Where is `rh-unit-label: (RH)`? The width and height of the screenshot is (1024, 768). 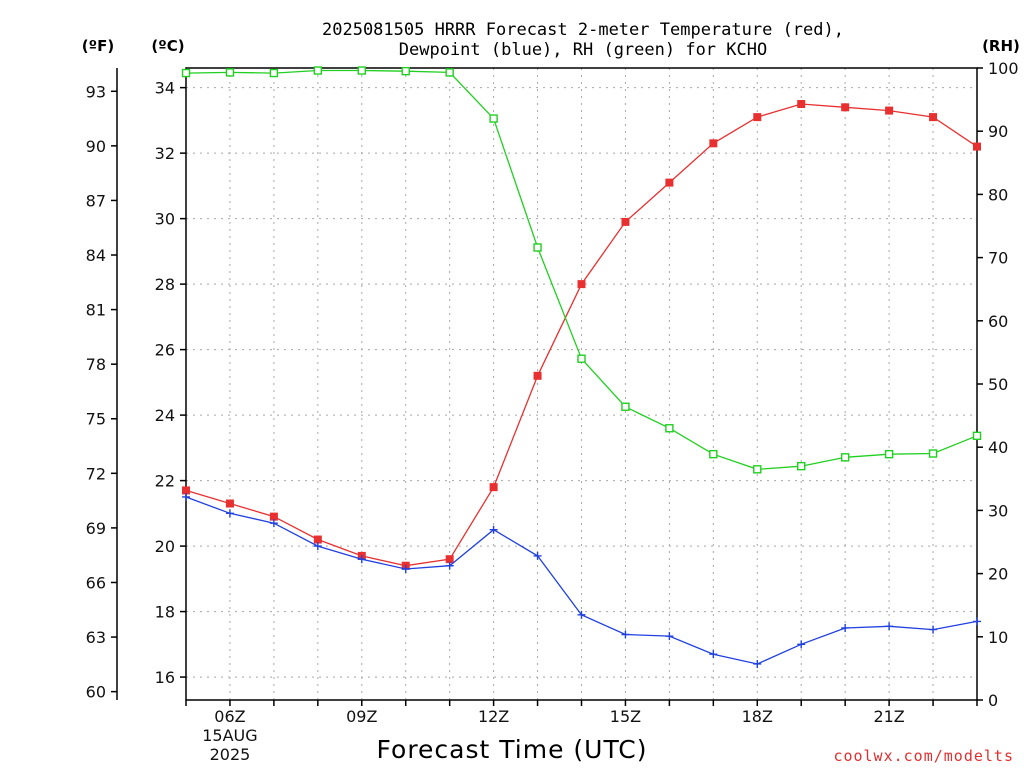
rh-unit-label: (RH) is located at coordinates (1001, 46).